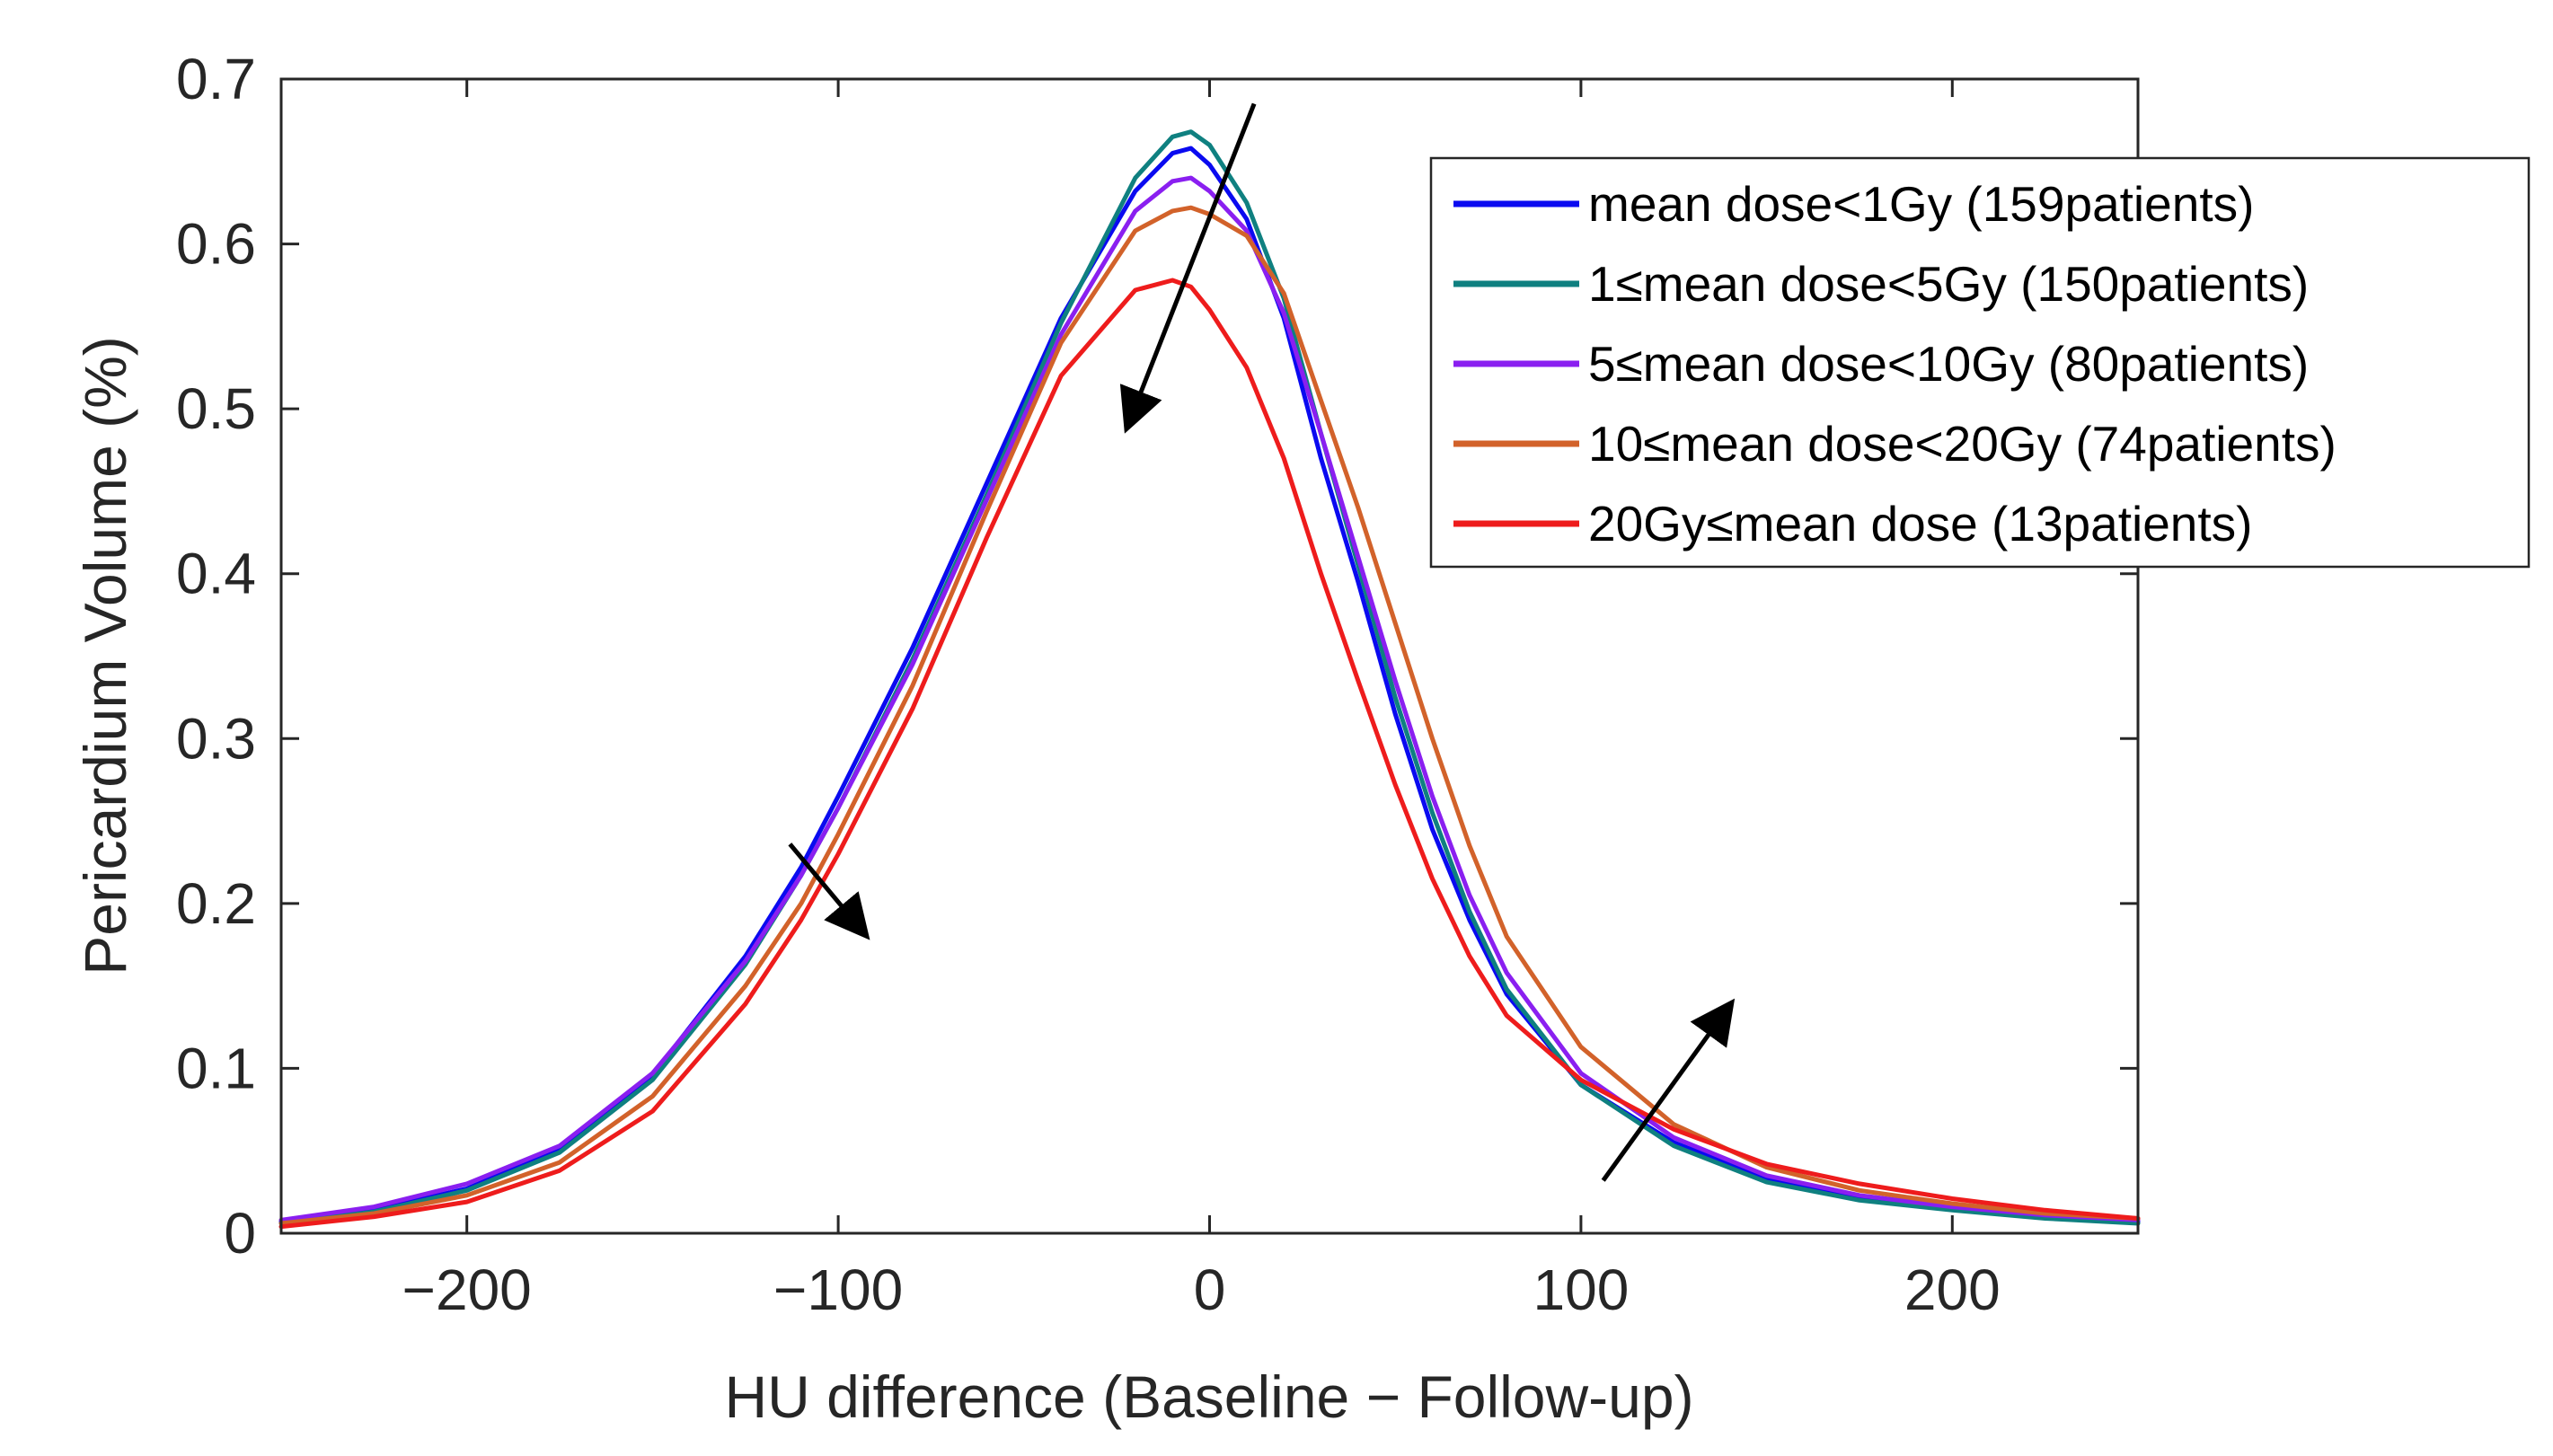 The width and height of the screenshot is (2553, 1456). Describe the element at coordinates (216, 739) in the screenshot. I see `y-tick-label: 0.3` at that location.